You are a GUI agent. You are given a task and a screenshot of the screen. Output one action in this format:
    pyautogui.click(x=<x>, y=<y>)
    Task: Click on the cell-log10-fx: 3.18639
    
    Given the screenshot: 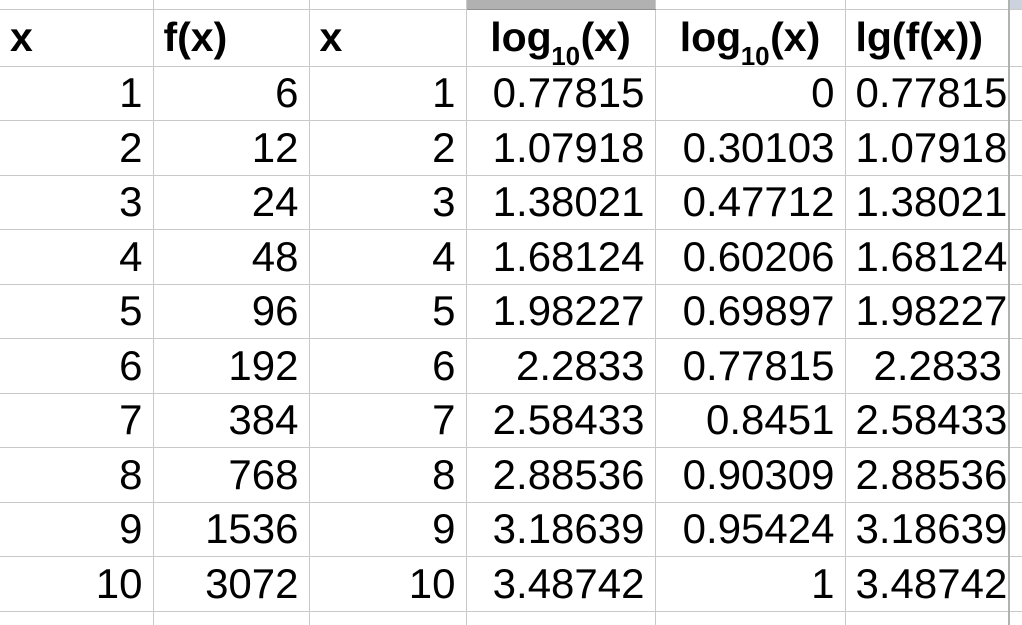 What is the action you would take?
    pyautogui.click(x=561, y=529)
    